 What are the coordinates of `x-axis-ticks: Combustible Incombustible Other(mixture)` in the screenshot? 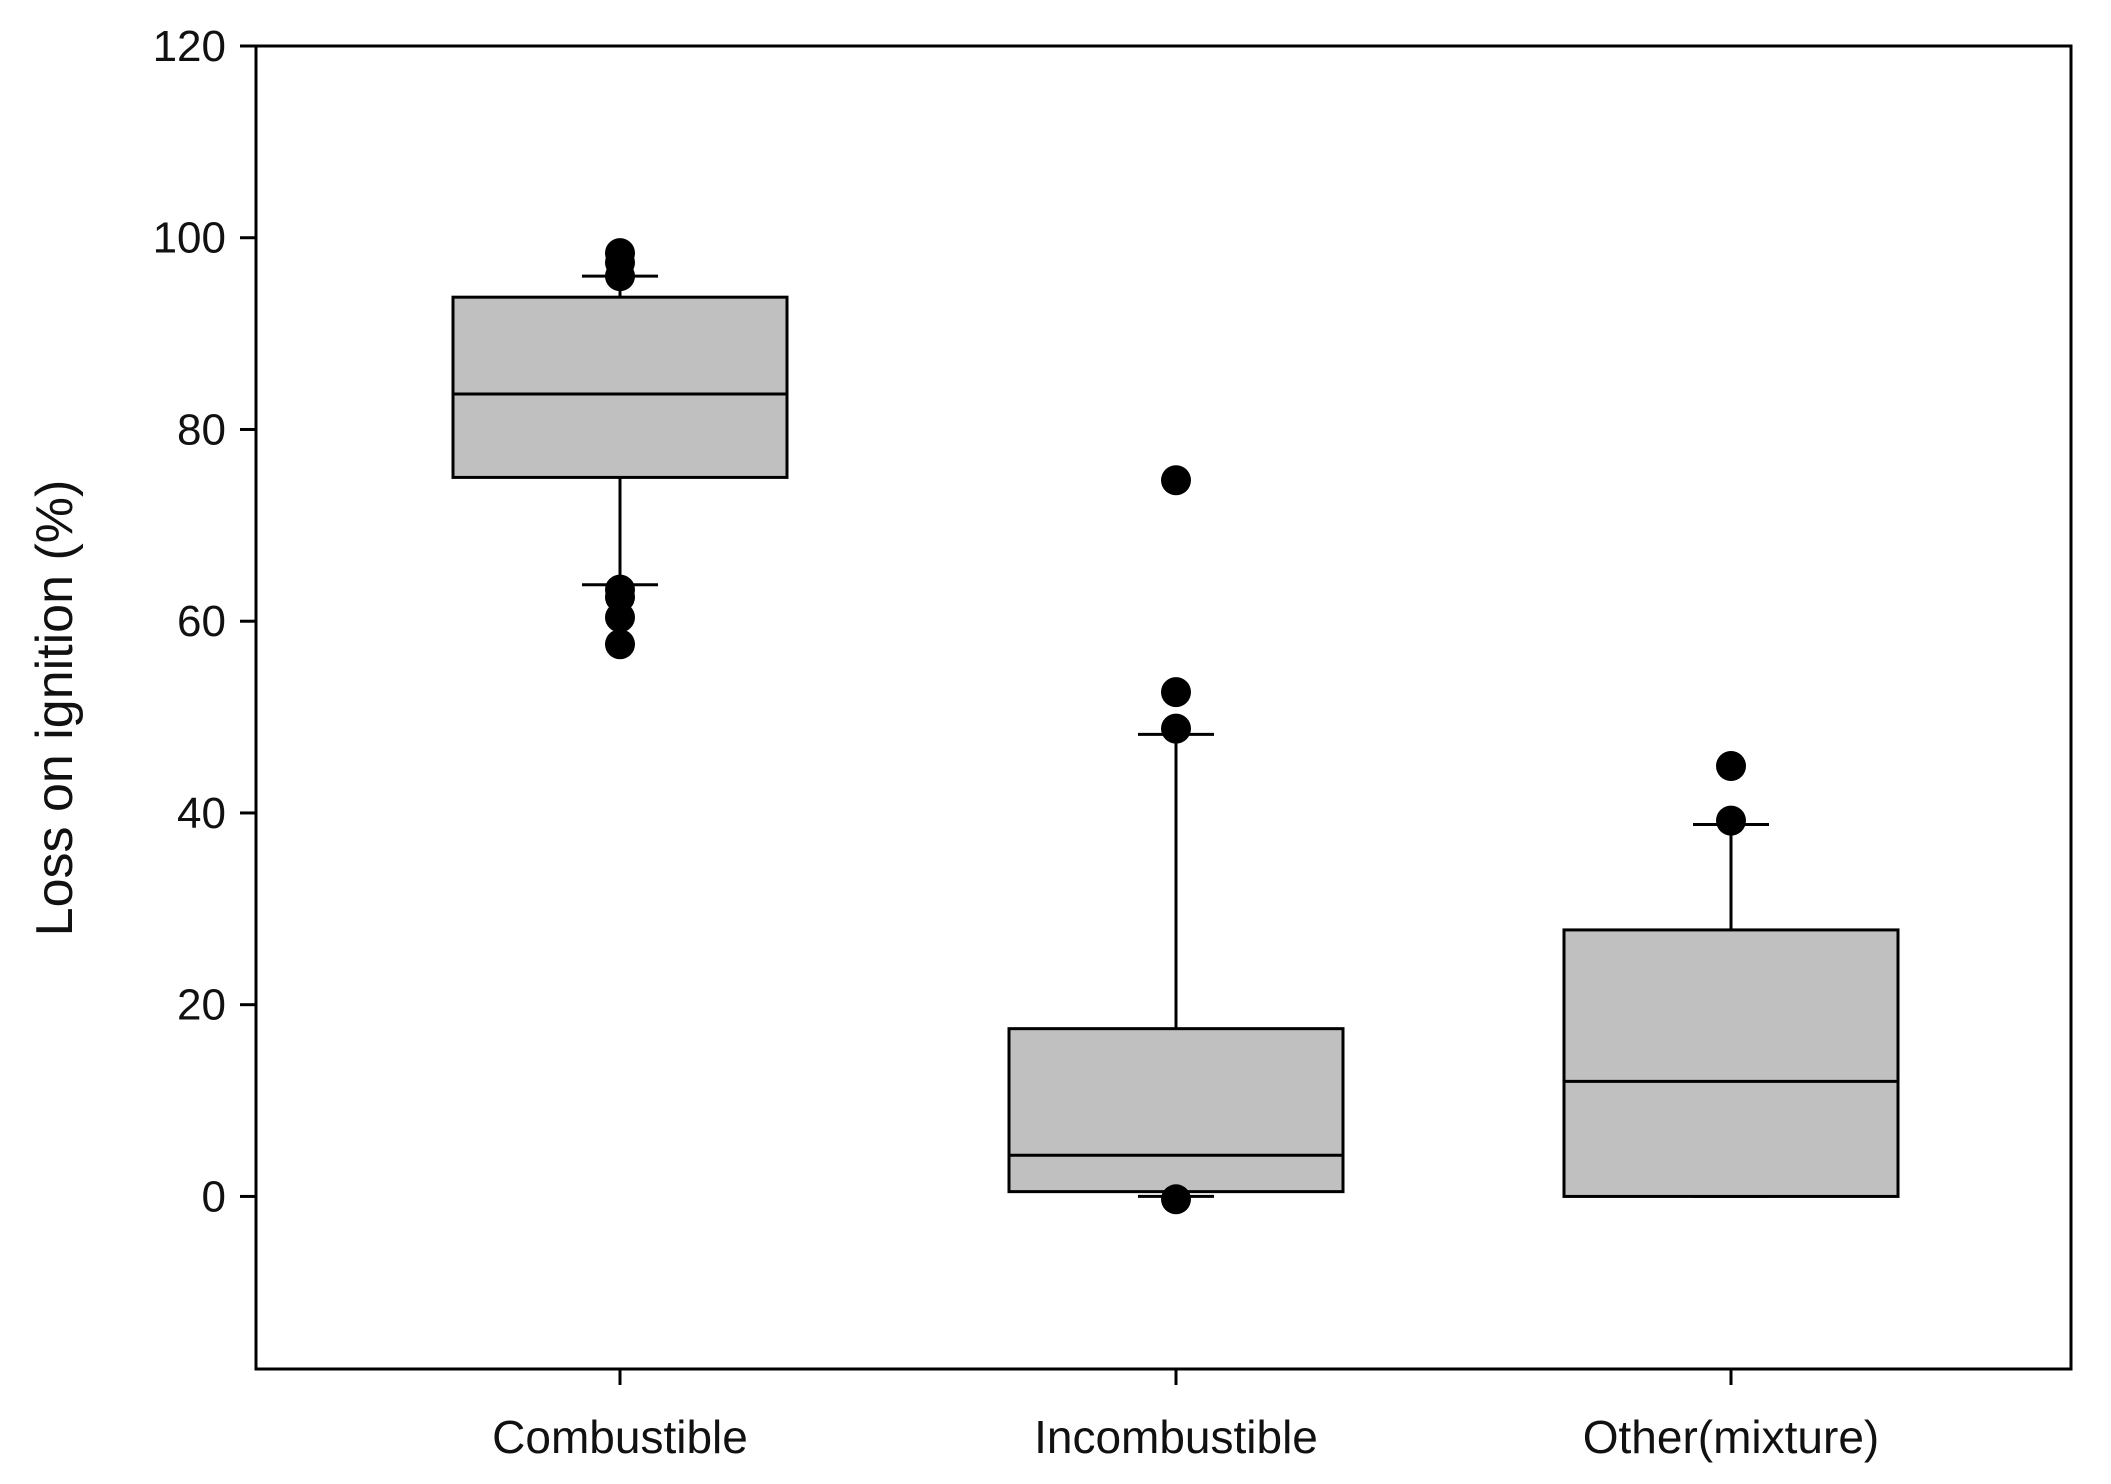 It's located at (1185, 1416).